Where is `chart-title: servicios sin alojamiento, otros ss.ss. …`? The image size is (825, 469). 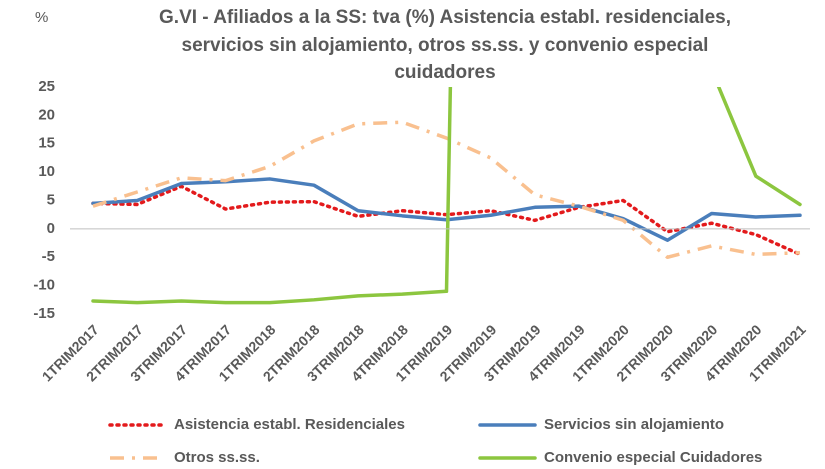 chart-title: servicios sin alojamiento, otros ss.ss. … is located at coordinates (445, 45).